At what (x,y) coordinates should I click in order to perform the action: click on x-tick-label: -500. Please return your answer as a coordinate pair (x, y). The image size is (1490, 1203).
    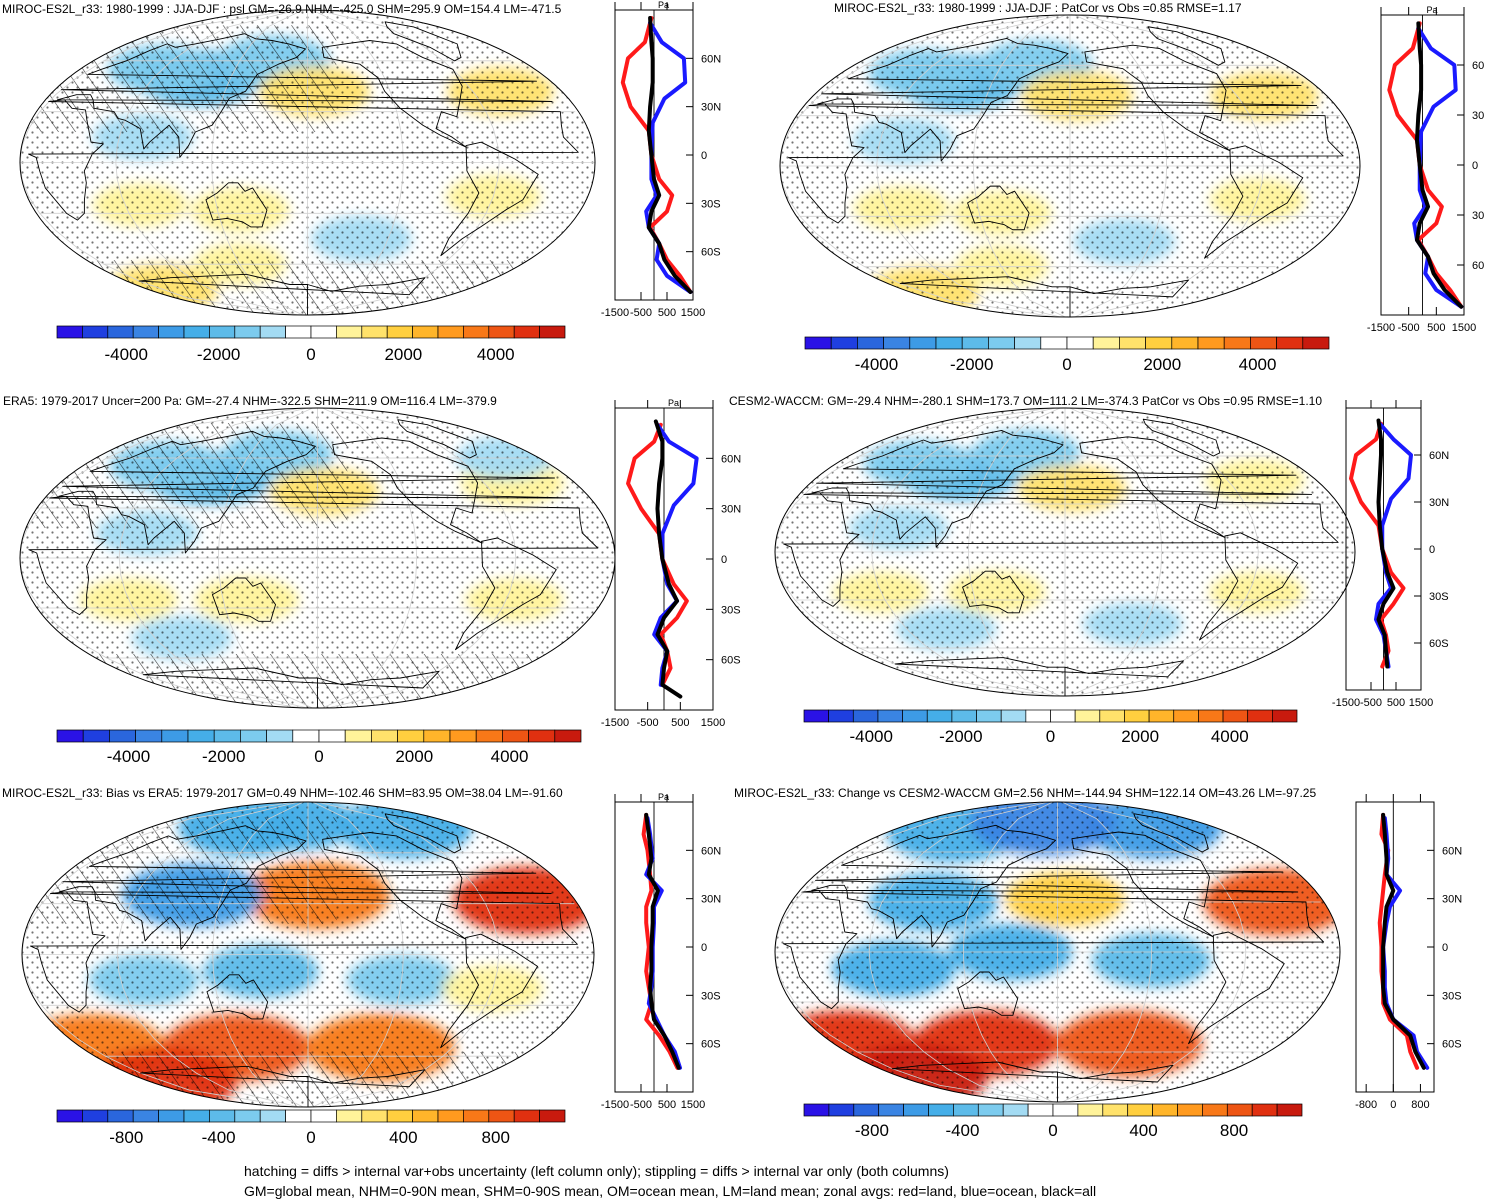
    Looking at the image, I should click on (1371, 703).